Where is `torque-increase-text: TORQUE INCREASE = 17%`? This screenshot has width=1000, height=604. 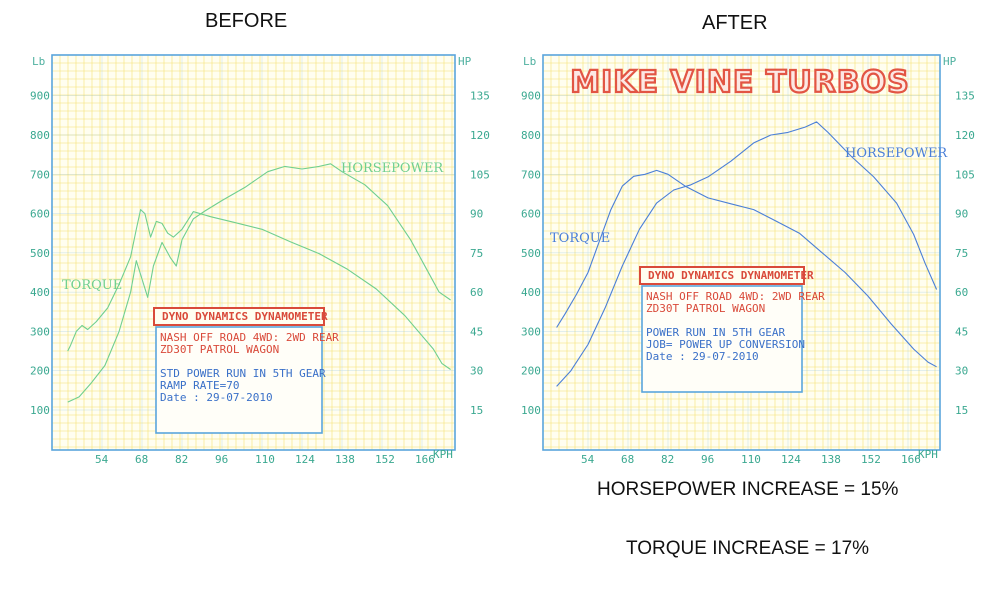
torque-increase-text: TORQUE INCREASE = 17% is located at coordinates (748, 548).